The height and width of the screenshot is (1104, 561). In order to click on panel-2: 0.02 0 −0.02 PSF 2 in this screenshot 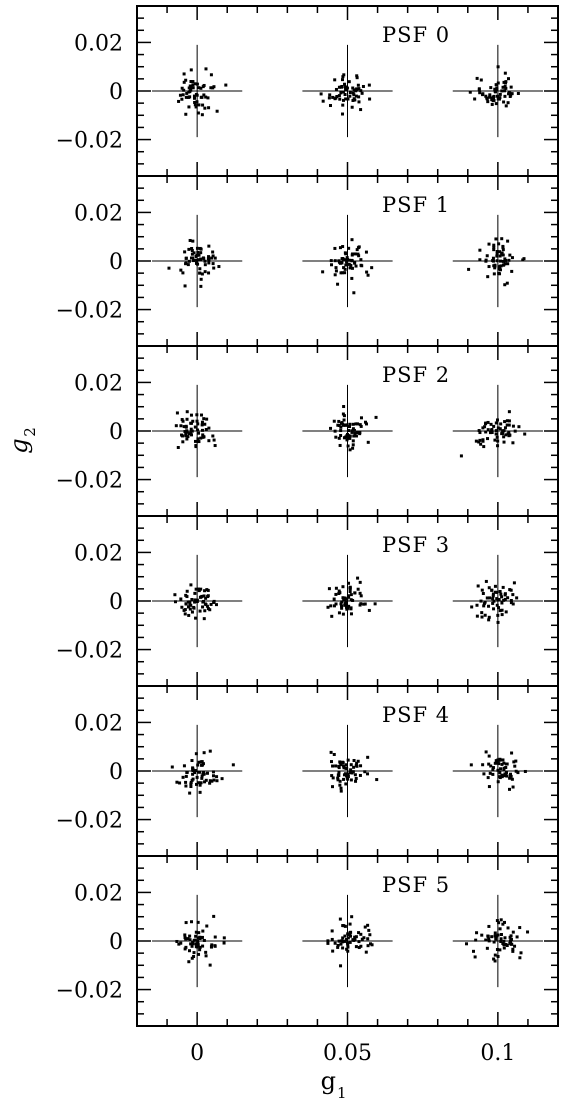, I will do `click(307, 431)`.